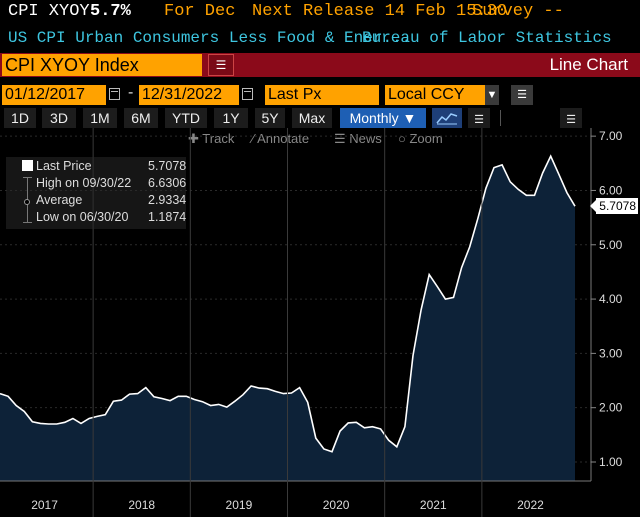 This screenshot has height=517, width=640. What do you see at coordinates (167, 166) in the screenshot?
I see `legend-last-value: 5.7078` at bounding box center [167, 166].